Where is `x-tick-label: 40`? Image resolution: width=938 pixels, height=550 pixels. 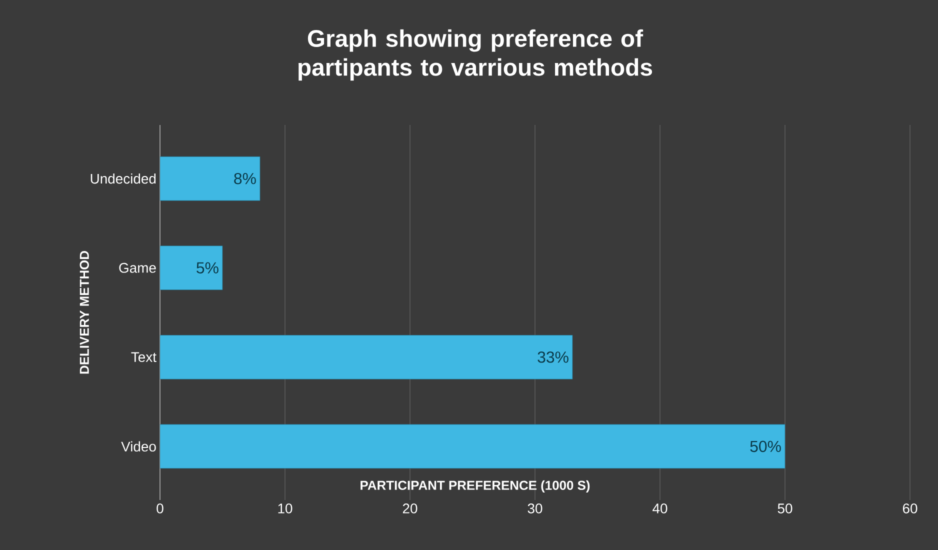 x-tick-label: 40 is located at coordinates (660, 509).